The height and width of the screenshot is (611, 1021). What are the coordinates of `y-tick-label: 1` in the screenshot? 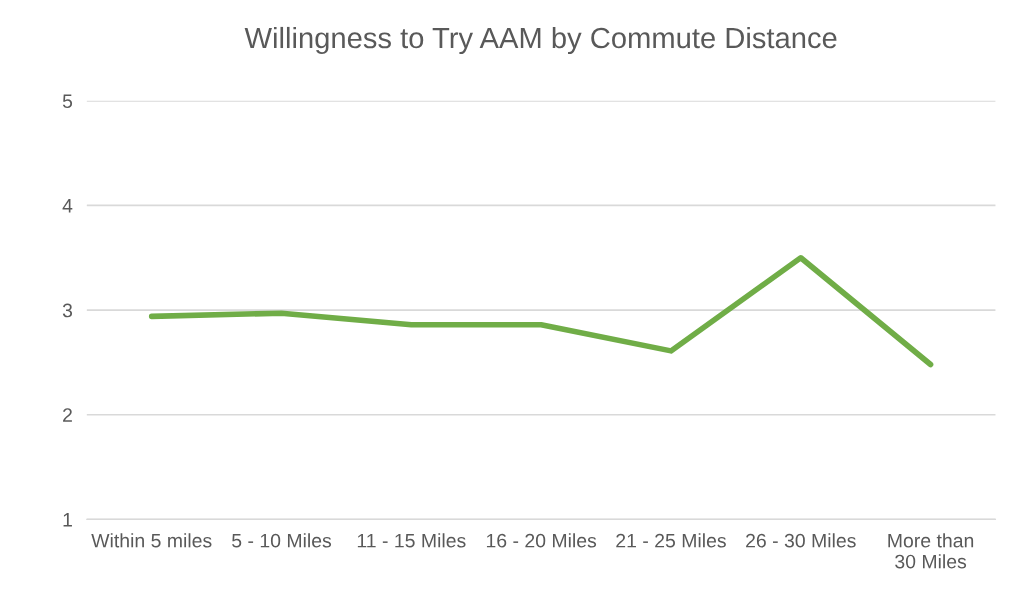 It's located at (67, 520).